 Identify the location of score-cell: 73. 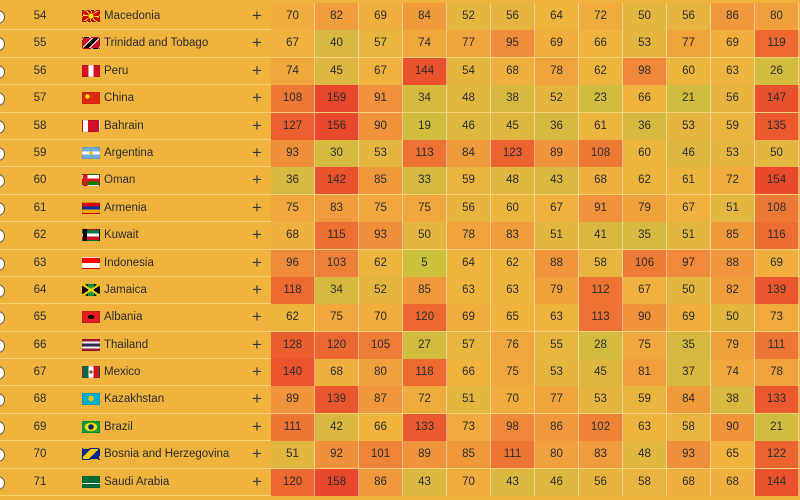
(777, 318).